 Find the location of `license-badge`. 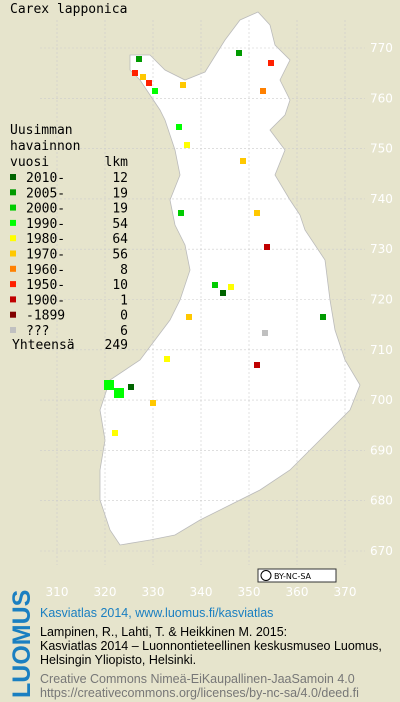

license-badge is located at coordinates (297, 575).